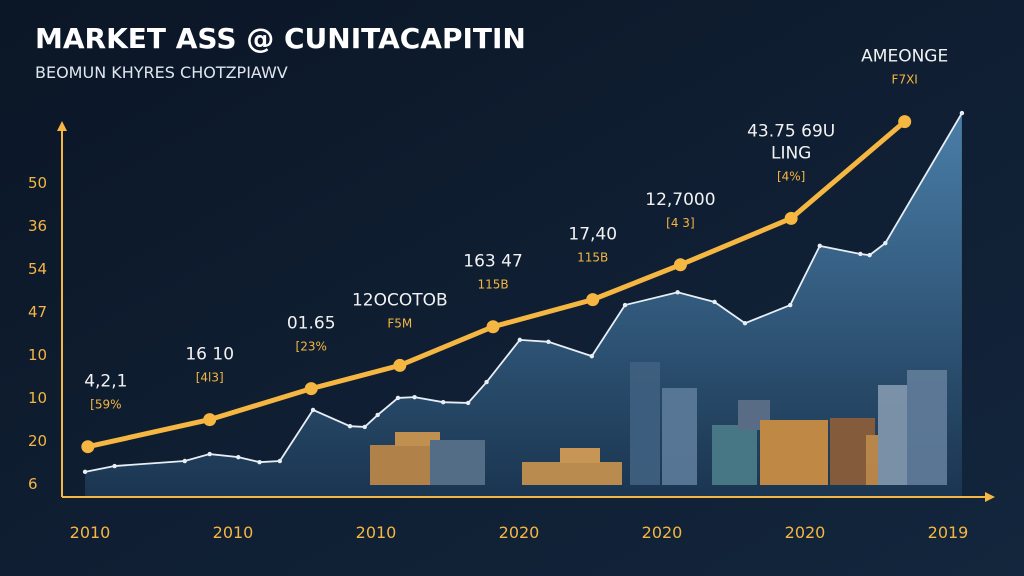  Describe the element at coordinates (209, 355) in the screenshot. I see `annotation: 16 10` at that location.